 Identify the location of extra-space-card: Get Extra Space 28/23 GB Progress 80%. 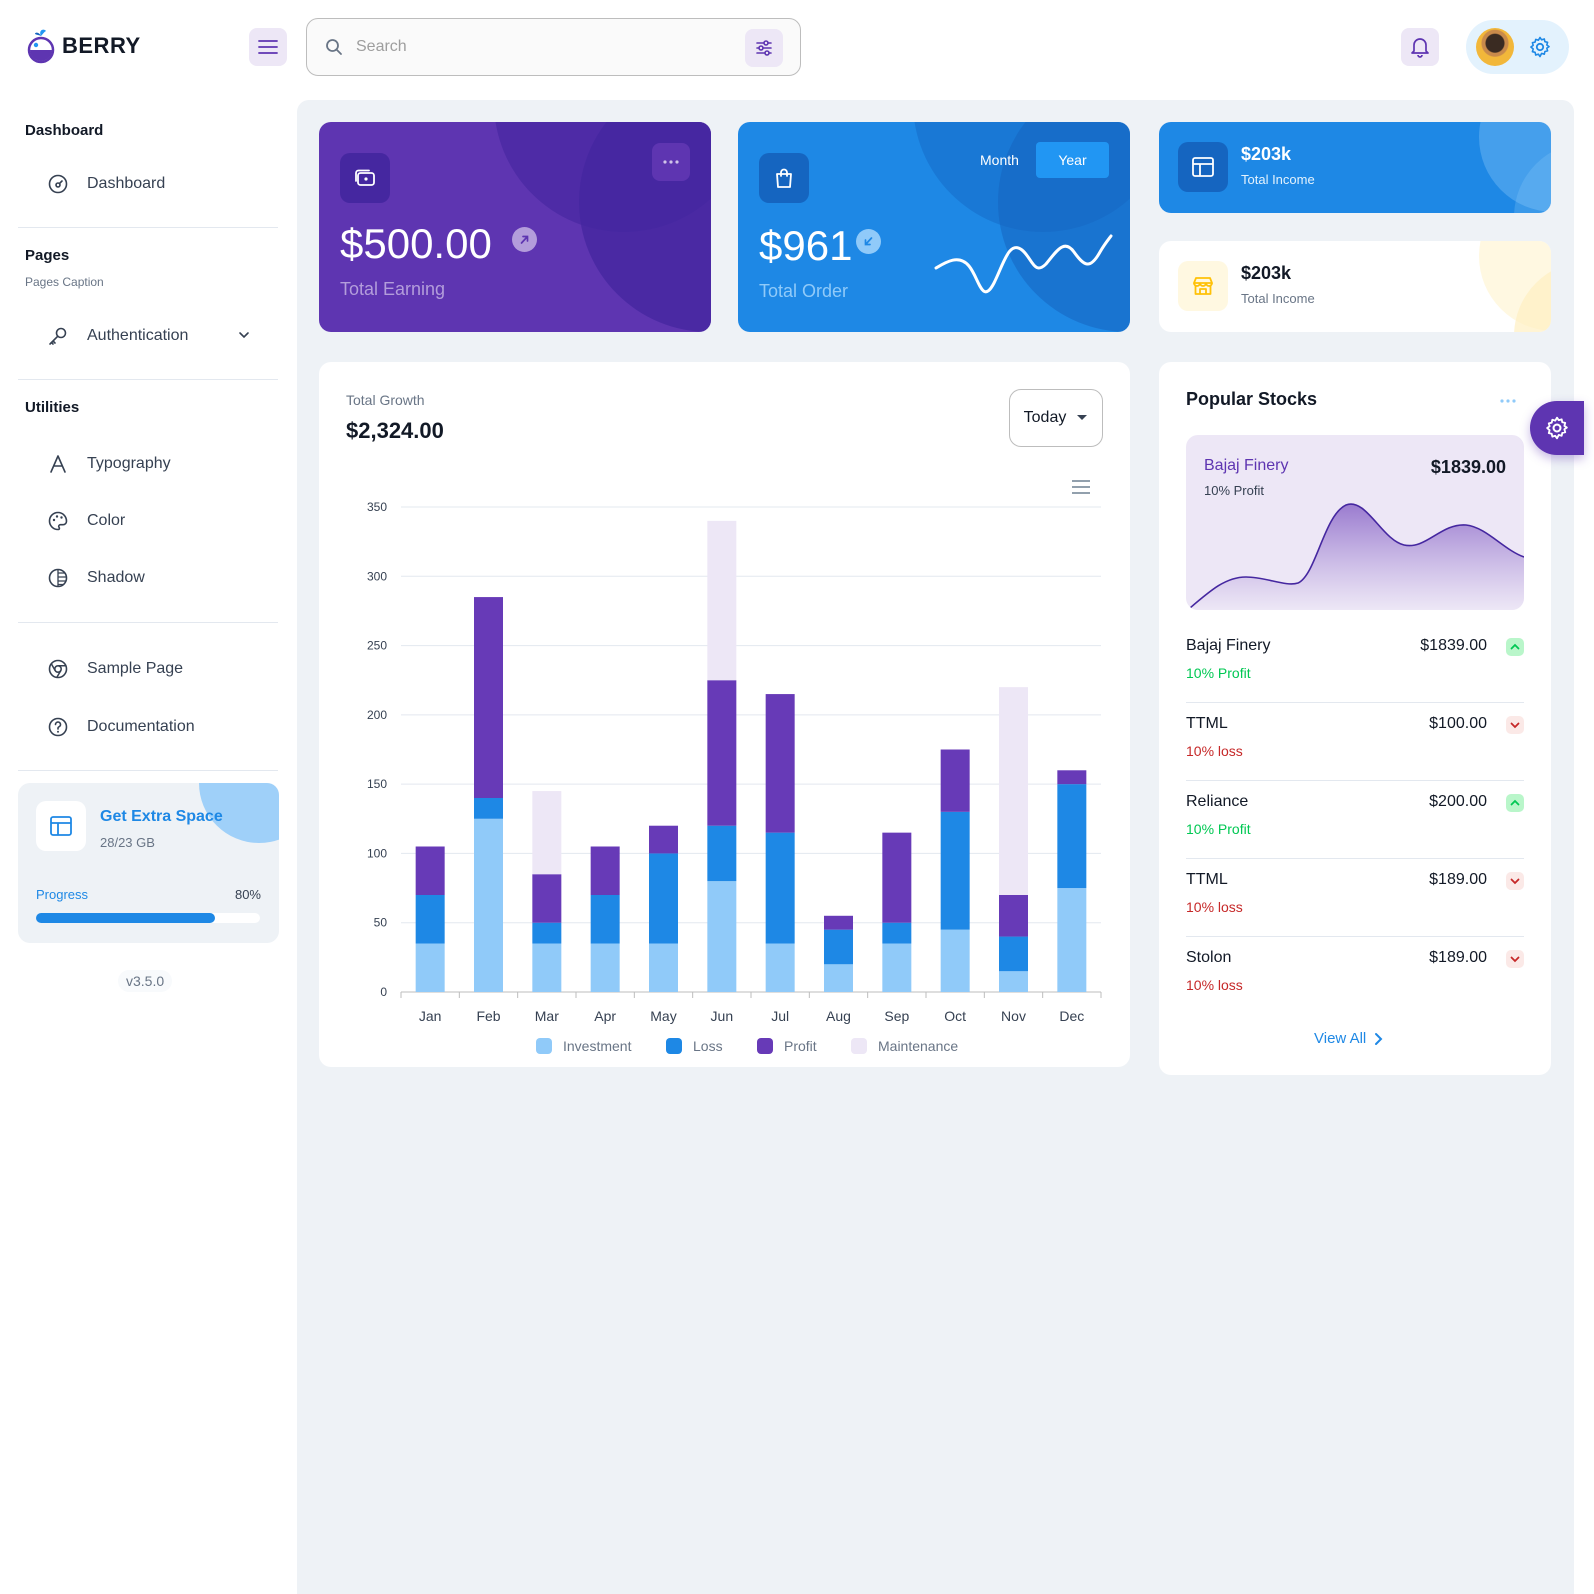
(148, 863).